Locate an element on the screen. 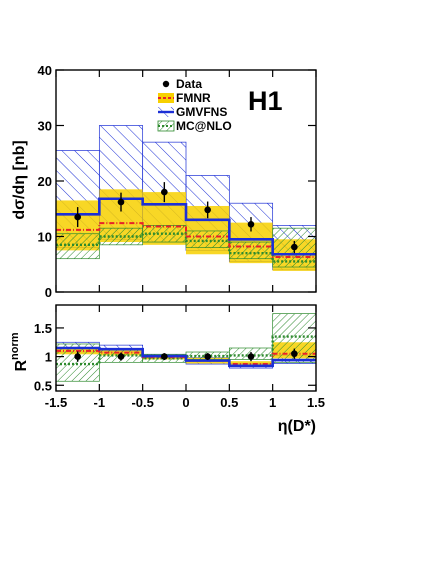 This screenshot has height=569, width=436. x-tick-label: 1.5 is located at coordinates (316, 402).